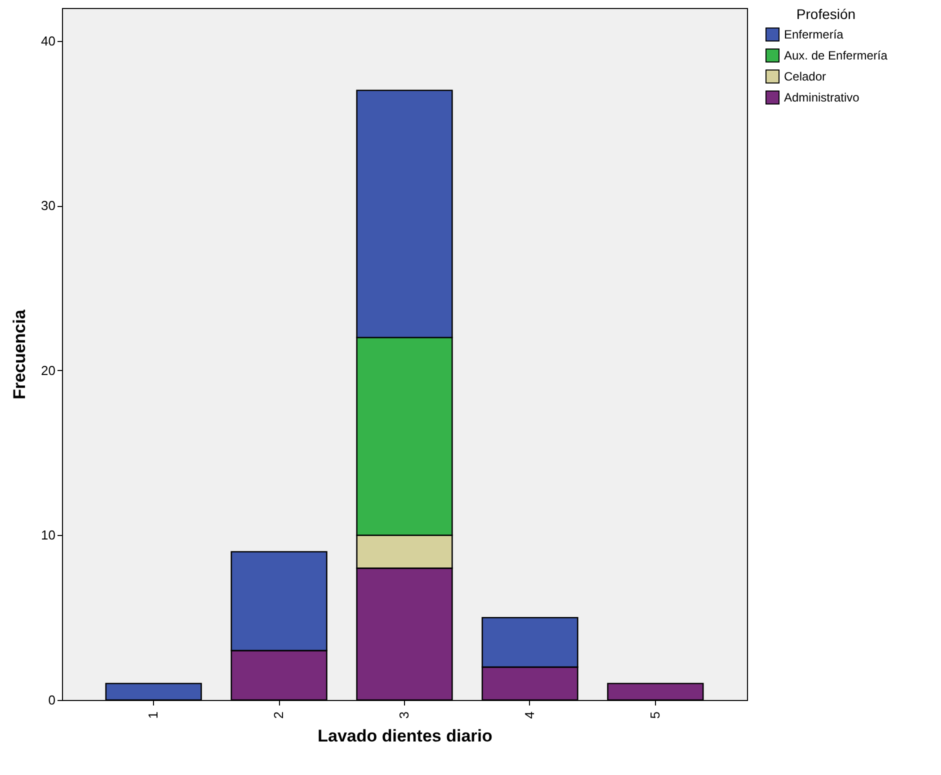 This screenshot has height=775, width=941. I want to click on x-tick-label: 2, so click(278, 715).